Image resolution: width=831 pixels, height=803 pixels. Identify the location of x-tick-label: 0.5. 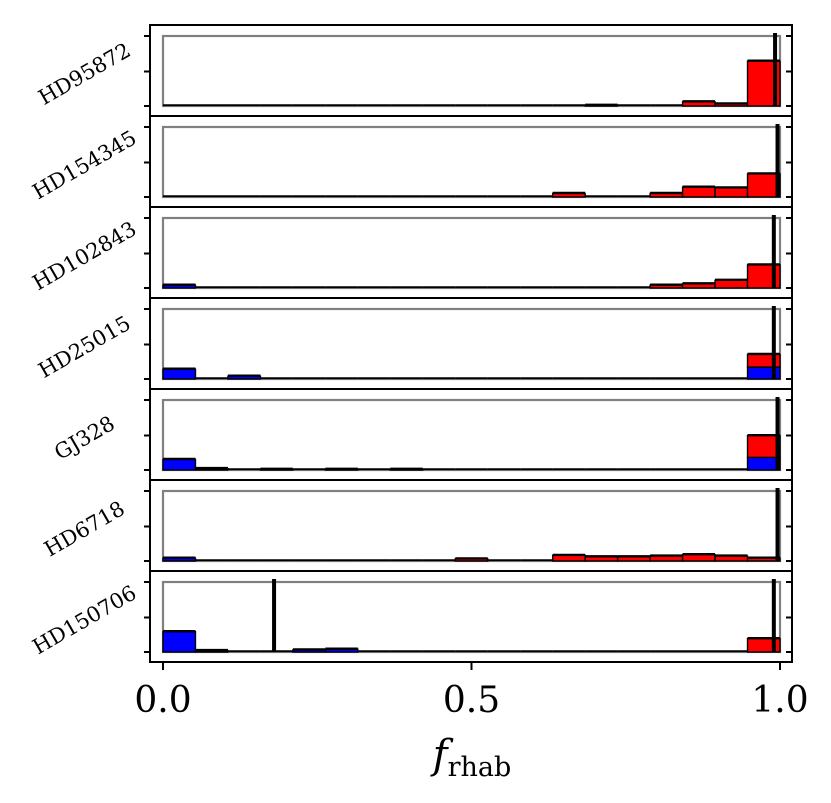
(471, 700).